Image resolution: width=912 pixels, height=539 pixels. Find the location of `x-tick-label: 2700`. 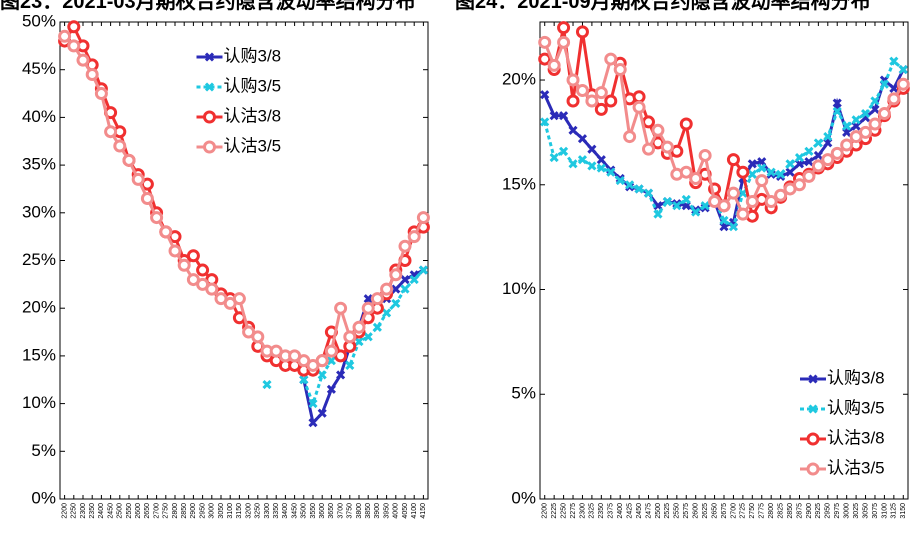

x-tick-label: 2700 is located at coordinates (156, 511).